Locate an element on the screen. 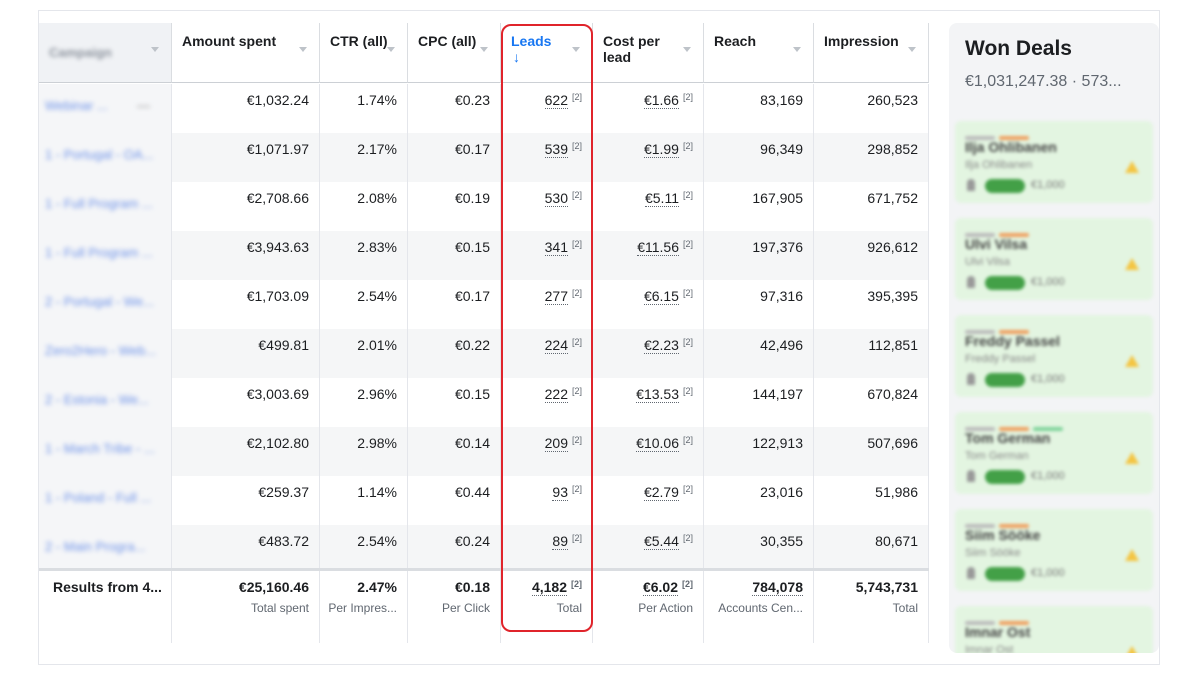  deal-card: Ulvi Vilsa Ulvi Vilsa €1,000 is located at coordinates (1054, 259).